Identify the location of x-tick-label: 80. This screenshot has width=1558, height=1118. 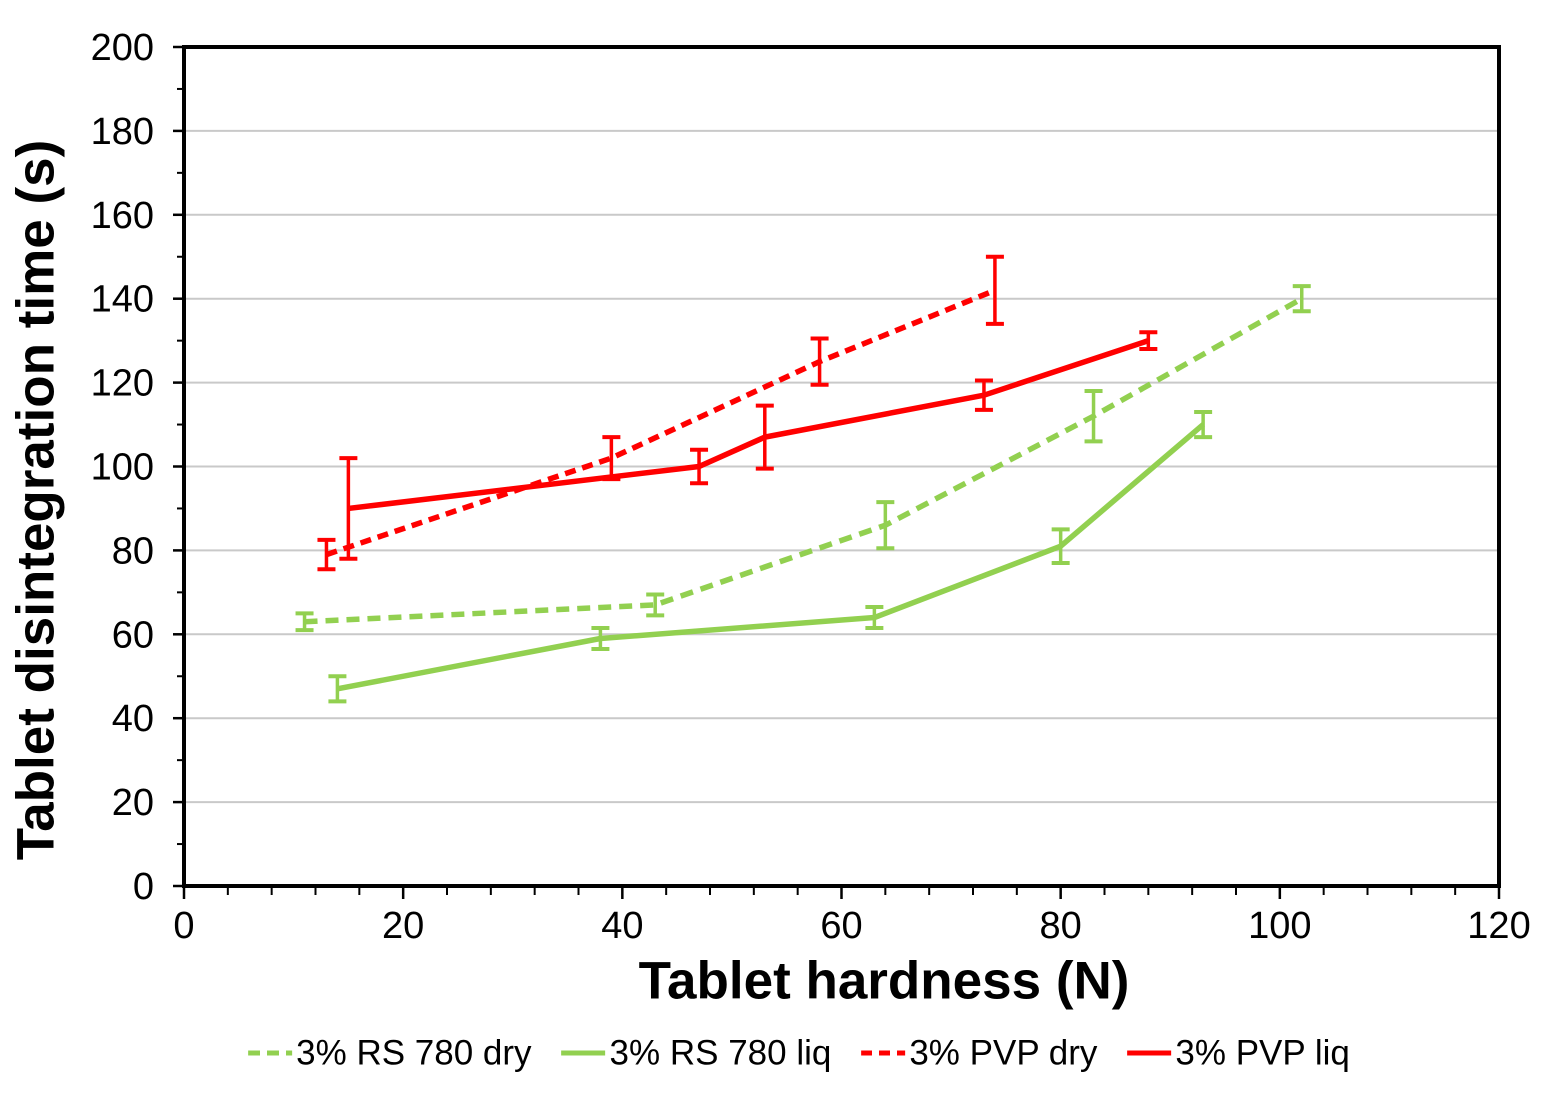
(1061, 926).